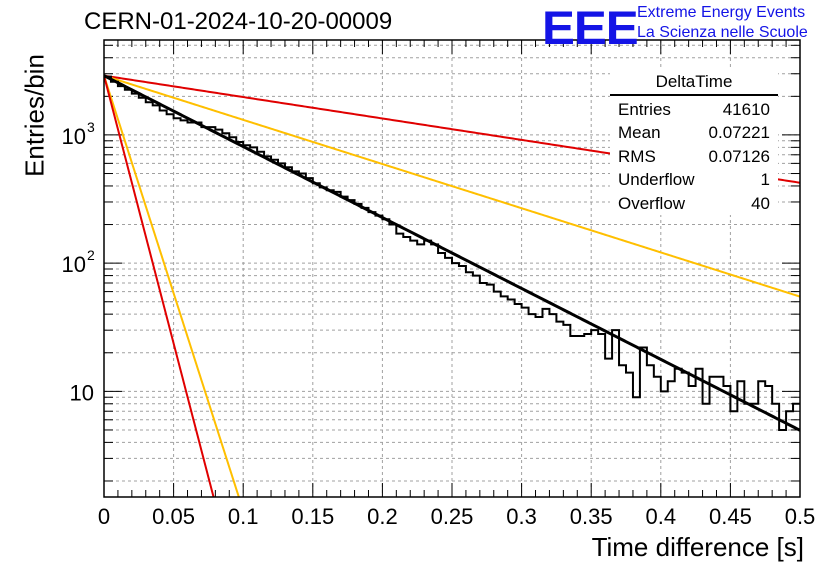 The image size is (836, 572). Describe the element at coordinates (694, 204) in the screenshot. I see `stats-row-overflow: Overflow 40` at that location.